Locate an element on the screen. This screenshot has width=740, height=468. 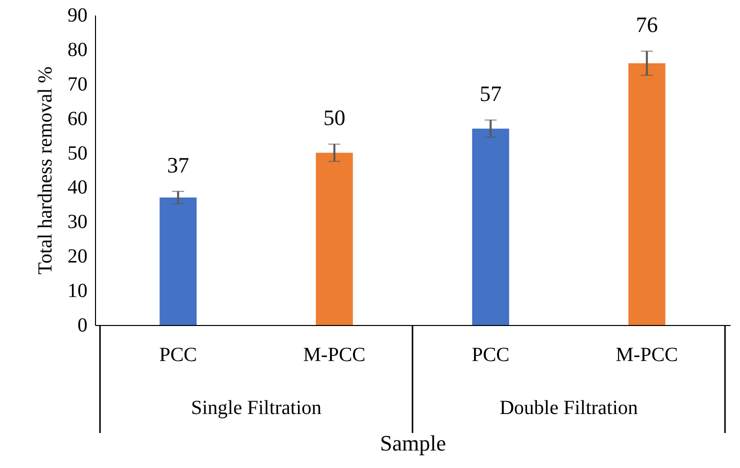
y-tick-label: 20 is located at coordinates (78, 257).